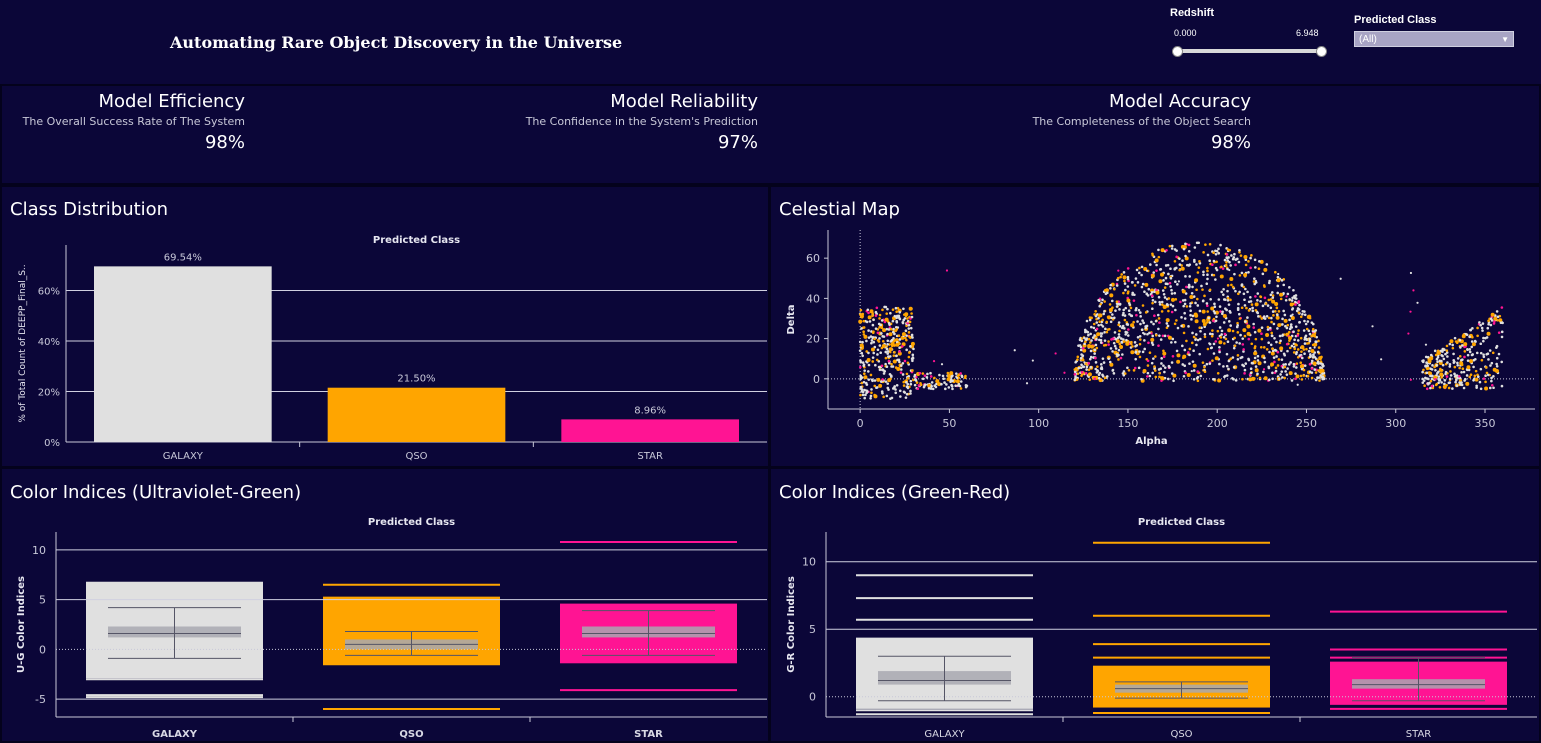  Describe the element at coordinates (949, 423) in the screenshot. I see `x-tick-label: 50` at that location.